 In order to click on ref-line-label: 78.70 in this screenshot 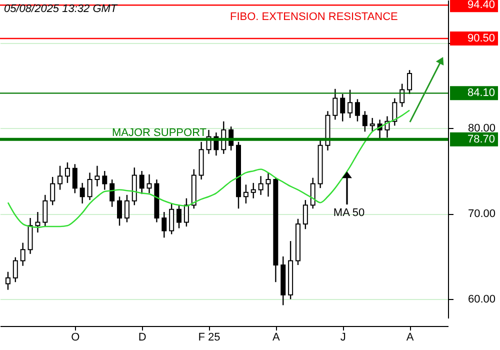, I will do `click(481, 139)`.